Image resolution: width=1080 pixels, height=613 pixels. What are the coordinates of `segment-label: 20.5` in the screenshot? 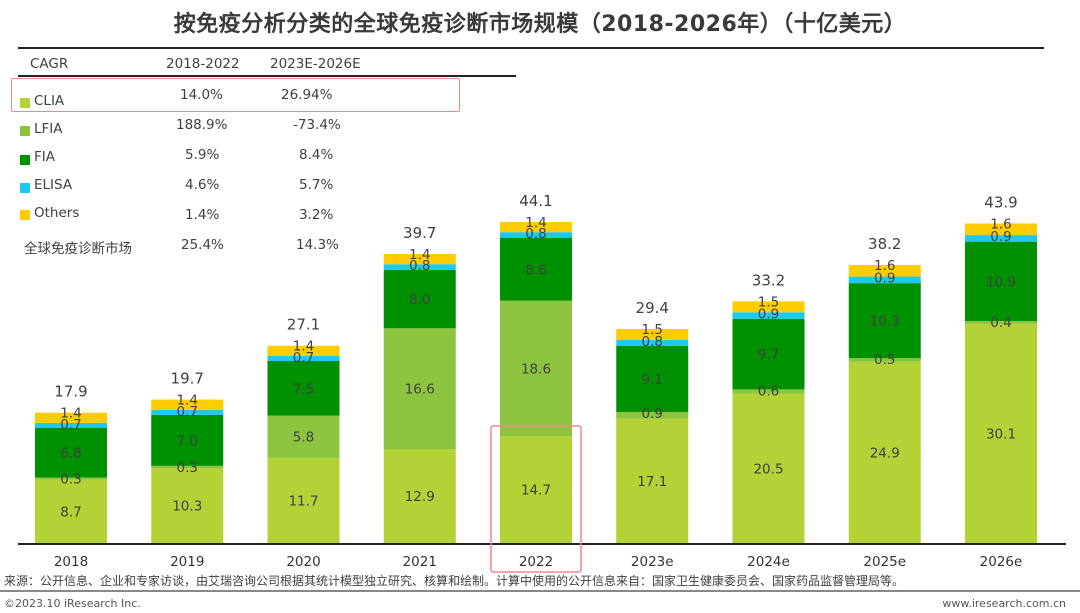 It's located at (768, 469).